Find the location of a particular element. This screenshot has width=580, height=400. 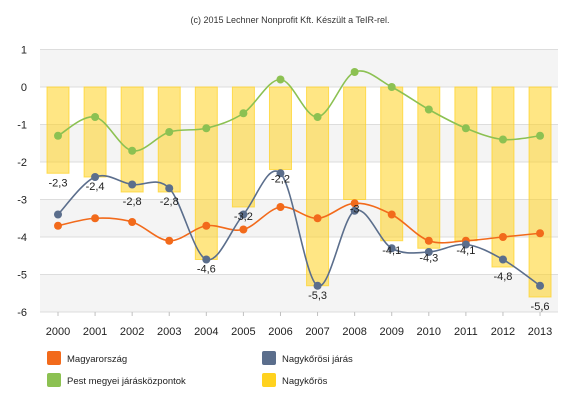

data-label: -5,3 is located at coordinates (317, 296).